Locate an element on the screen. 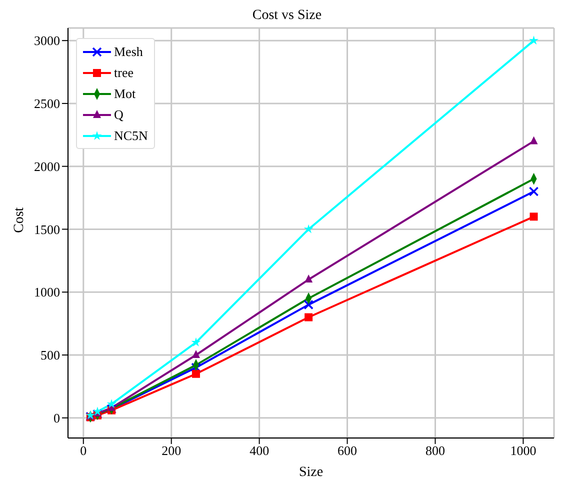  x-tick-label: 0 is located at coordinates (83, 450).